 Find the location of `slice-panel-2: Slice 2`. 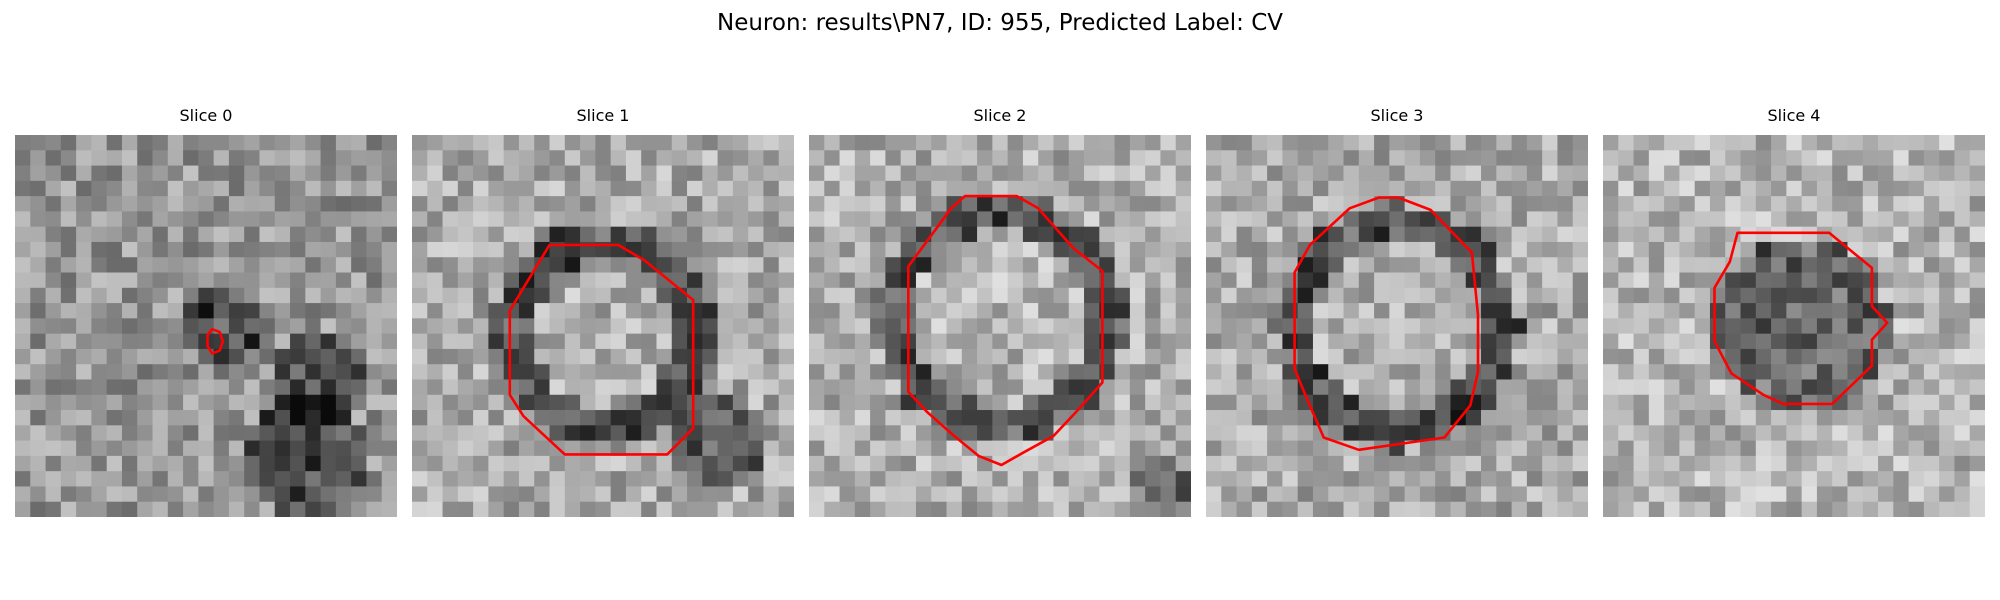

slice-panel-2: Slice 2 is located at coordinates (1000, 311).